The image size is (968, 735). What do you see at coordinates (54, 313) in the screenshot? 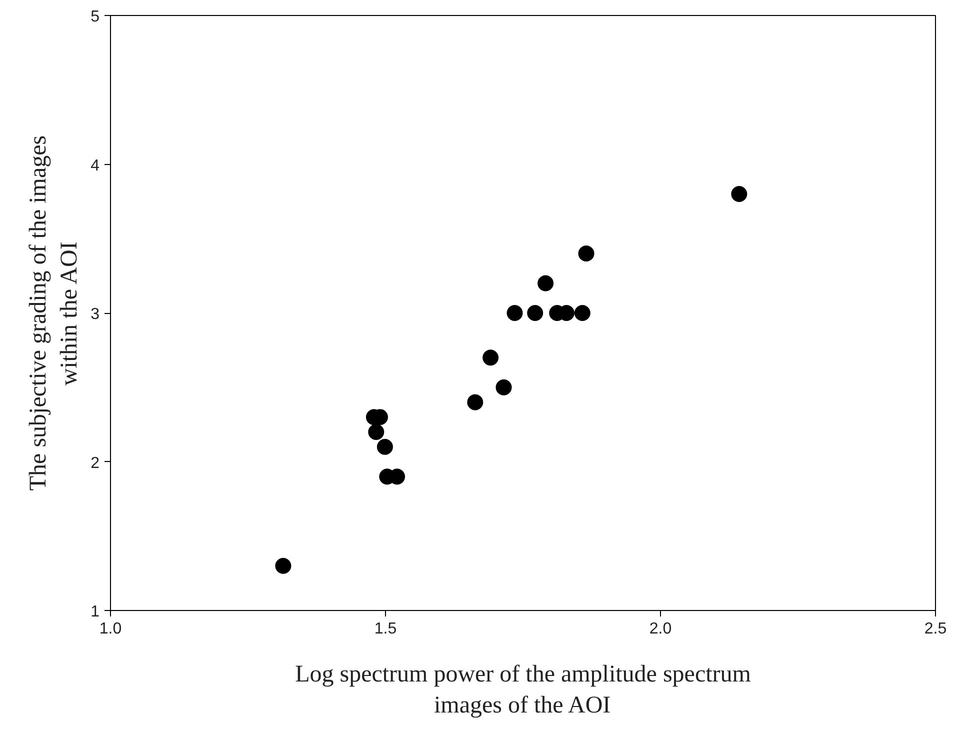
I see `y-axis-title: The subjective grading of the images within the AOI` at bounding box center [54, 313].